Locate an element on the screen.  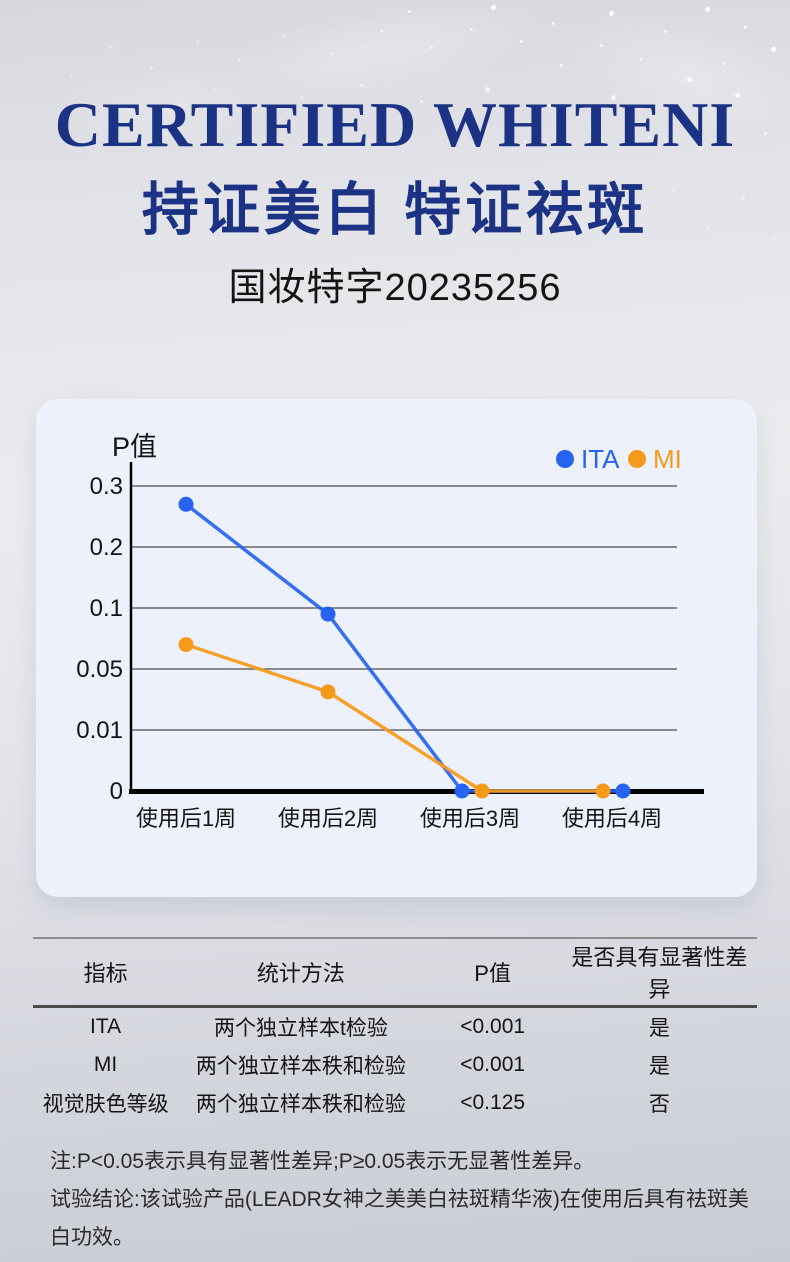
table-cell: 两个独立样本t检验 is located at coordinates (300, 1028).